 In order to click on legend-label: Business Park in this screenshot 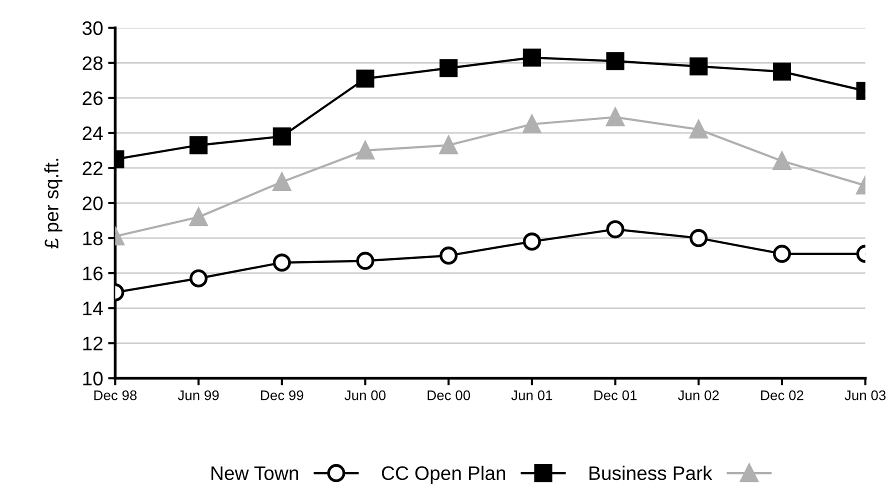, I will do `click(651, 473)`.